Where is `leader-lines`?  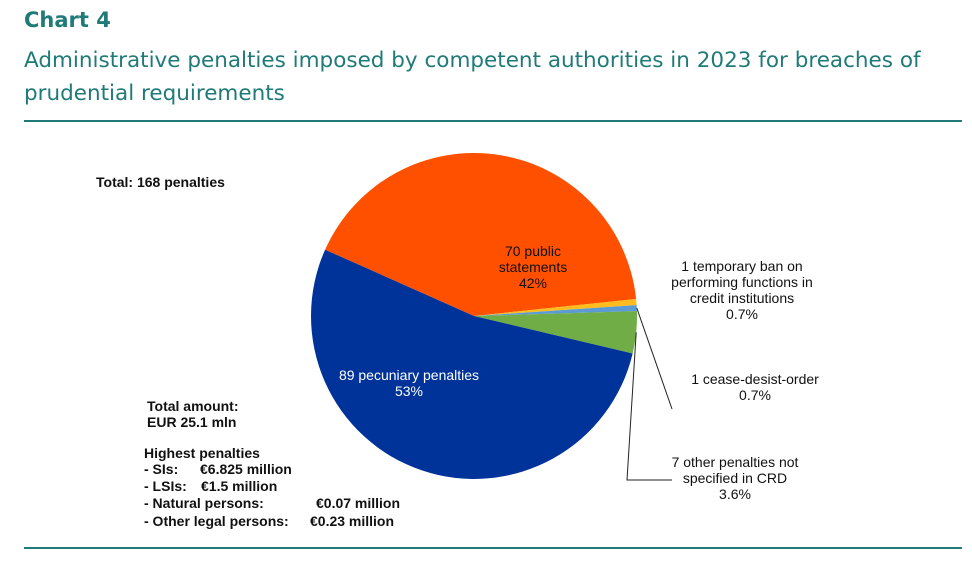 leader-lines is located at coordinates (649, 394).